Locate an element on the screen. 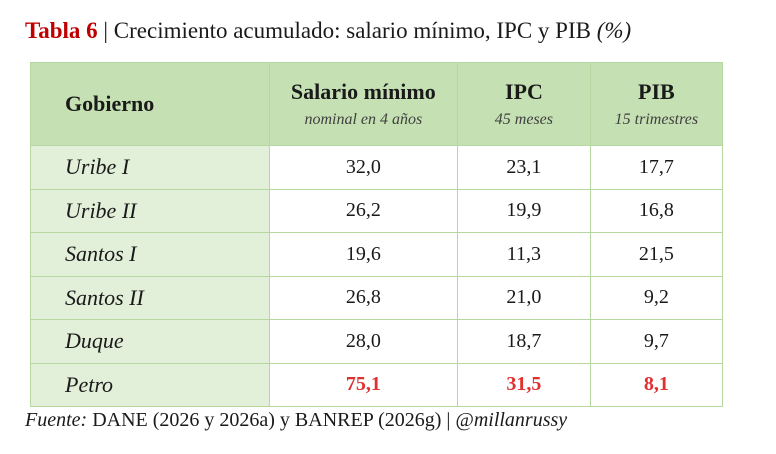  column-subtitle: nominal en 4 años is located at coordinates (363, 119).